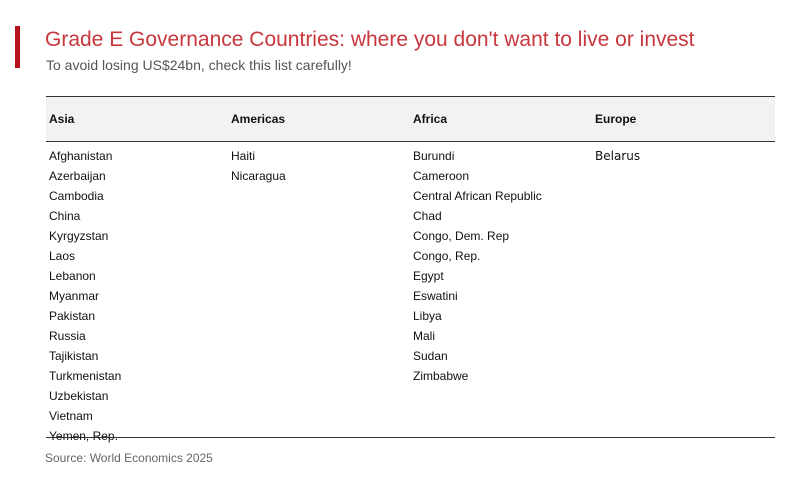 The image size is (800, 480). What do you see at coordinates (319, 291) in the screenshot?
I see `column-americas: Haiti Nicaragua` at bounding box center [319, 291].